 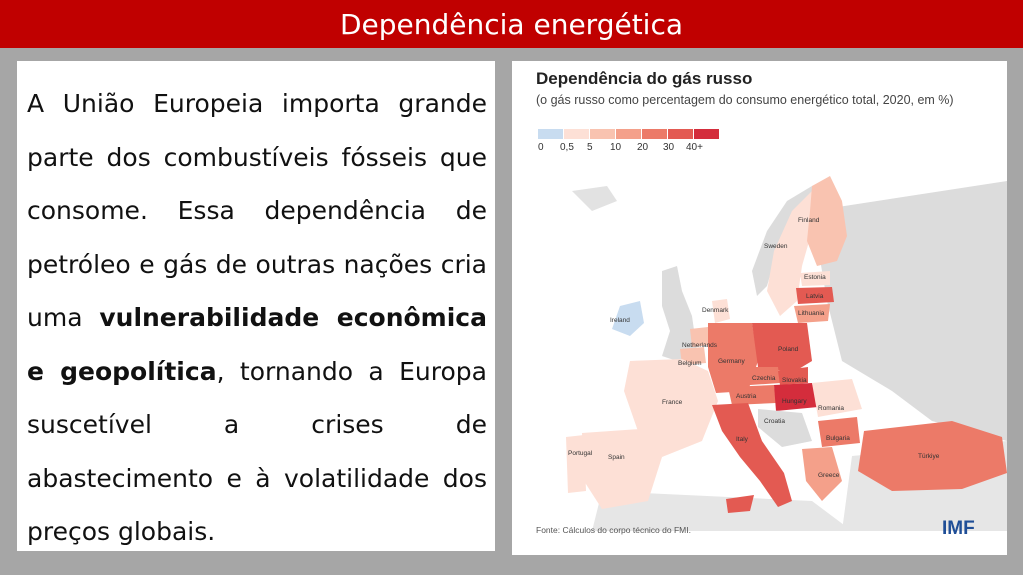 What do you see at coordinates (774, 421) in the screenshot?
I see `label-croatia: Croatia` at bounding box center [774, 421].